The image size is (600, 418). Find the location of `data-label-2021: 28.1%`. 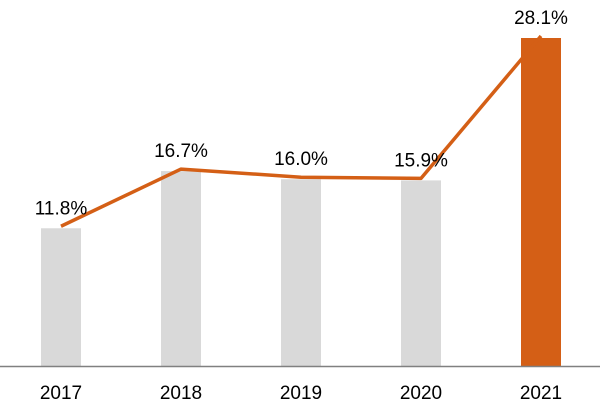

data-label-2021: 28.1% is located at coordinates (541, 18).